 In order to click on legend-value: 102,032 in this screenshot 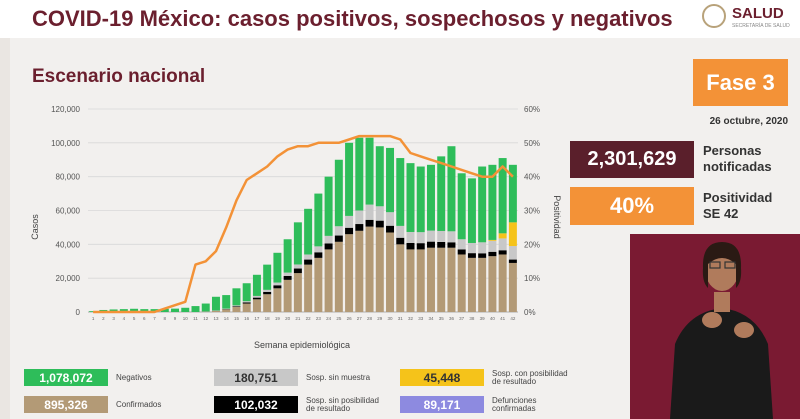, I will do `click(256, 404)`.